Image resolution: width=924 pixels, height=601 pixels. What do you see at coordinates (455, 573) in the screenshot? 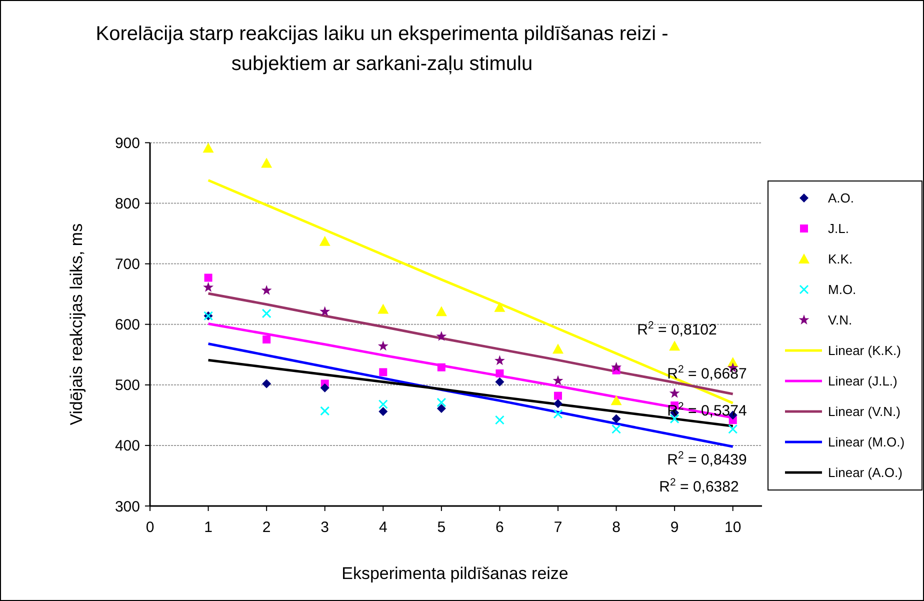
I see `x-axis-title: Eksperimenta pildīšanas reize` at bounding box center [455, 573].